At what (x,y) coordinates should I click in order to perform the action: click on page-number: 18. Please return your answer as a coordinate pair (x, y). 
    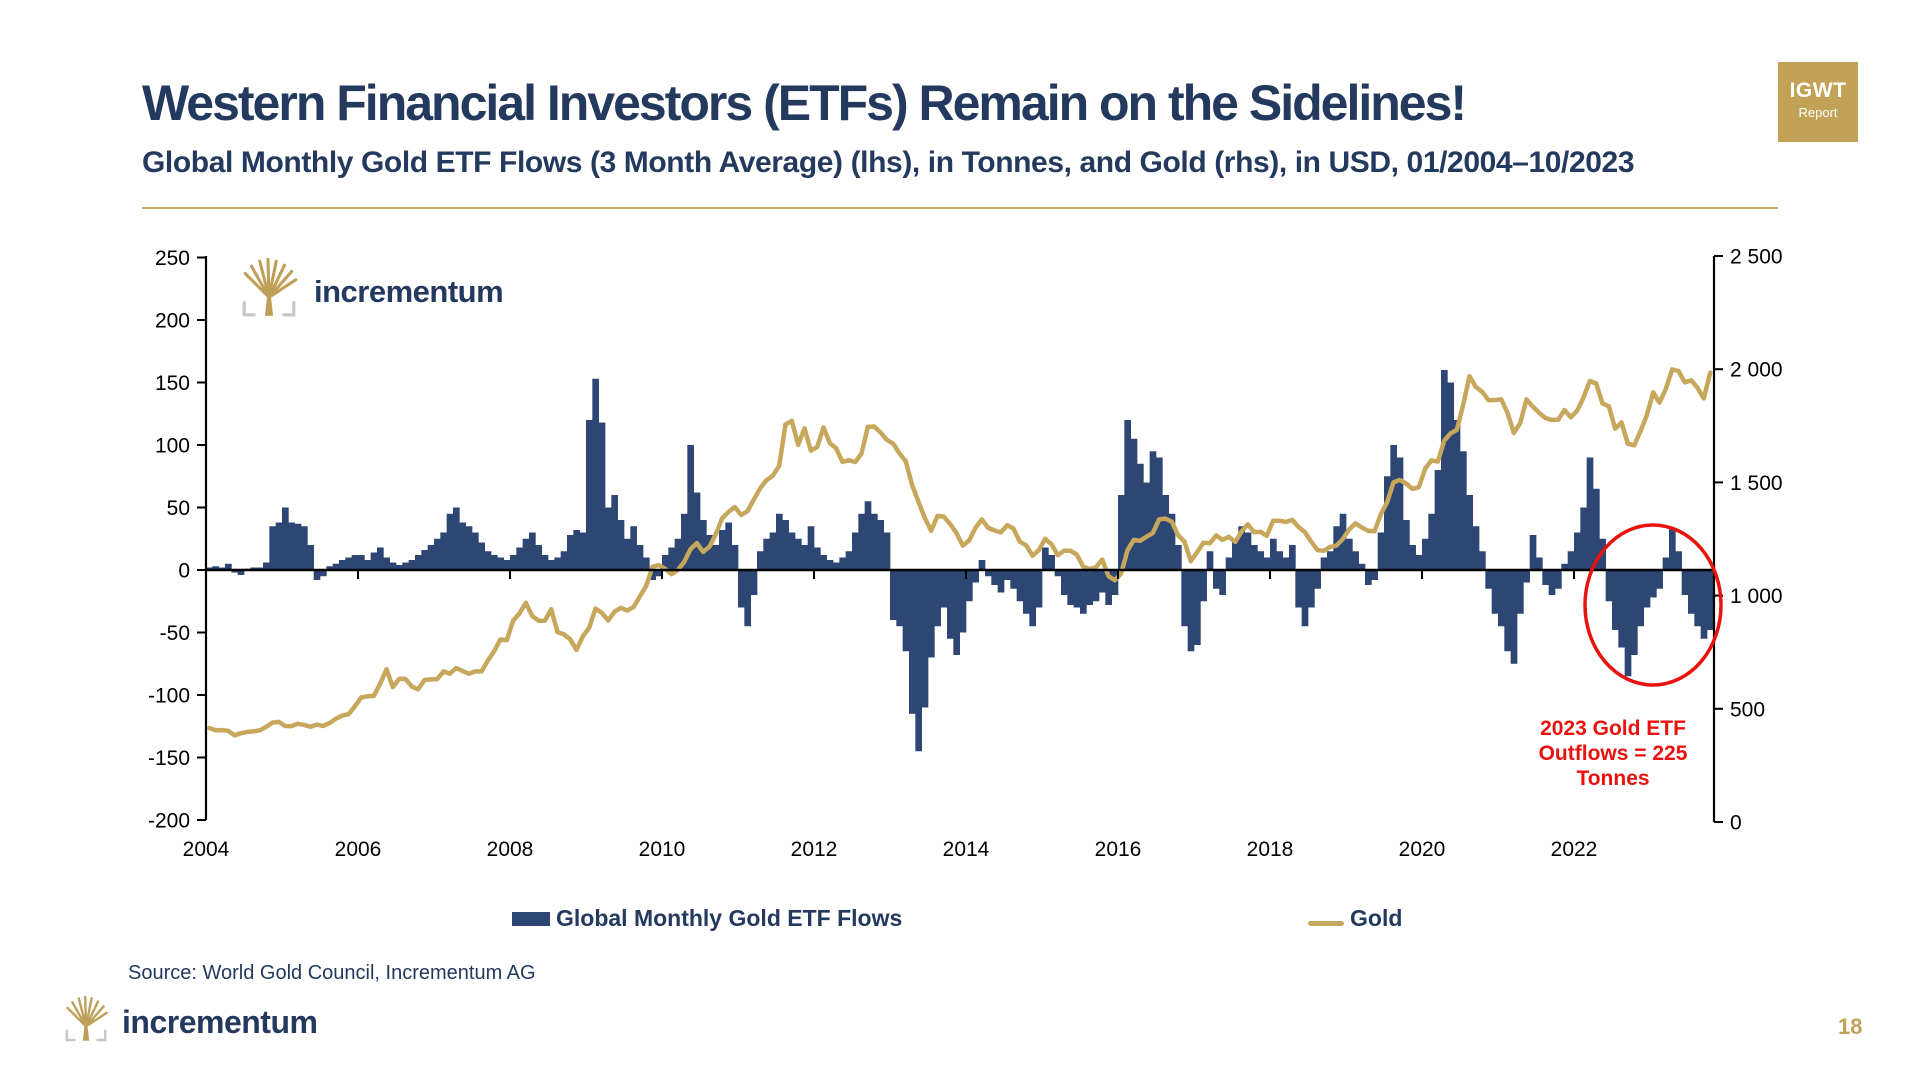
    Looking at the image, I should click on (1850, 1026).